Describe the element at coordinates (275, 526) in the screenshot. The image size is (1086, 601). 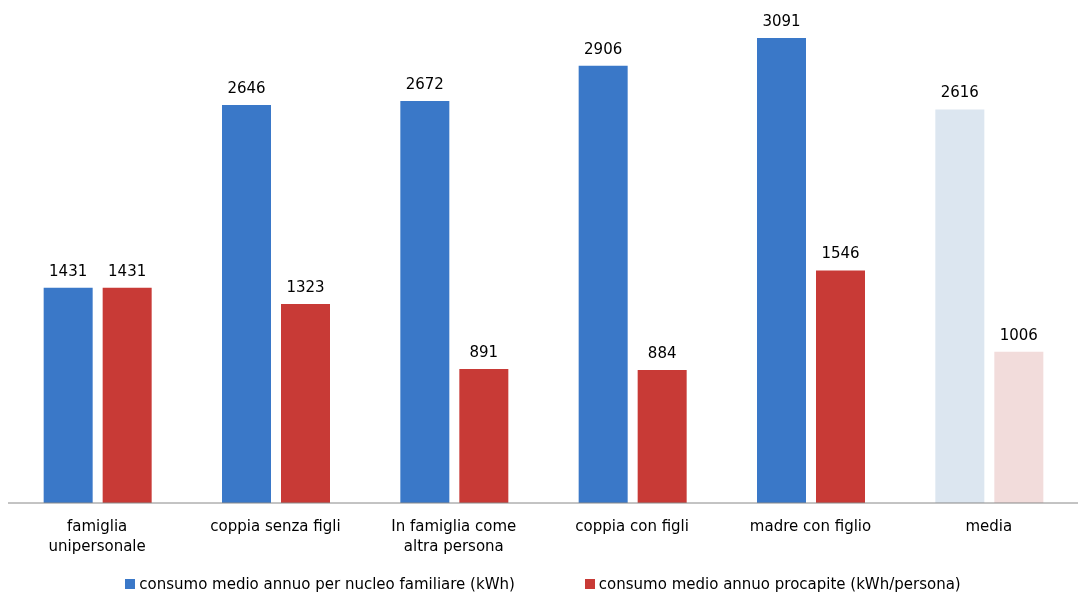
I see `x-tick-label: coppia senza figli` at that location.